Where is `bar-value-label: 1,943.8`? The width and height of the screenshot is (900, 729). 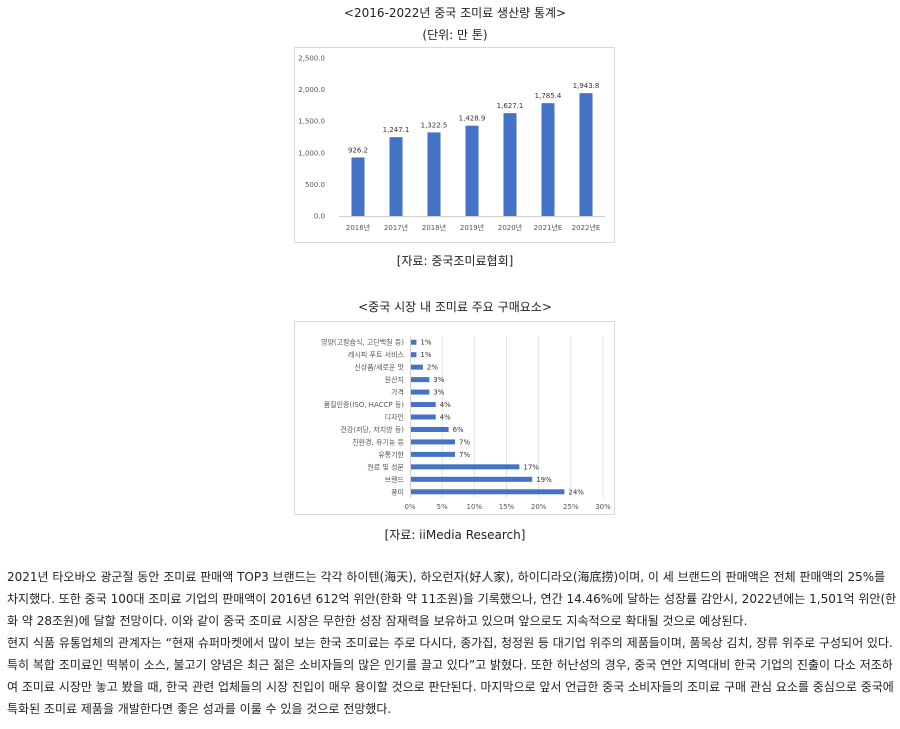
bar-value-label: 1,943.8 is located at coordinates (586, 86).